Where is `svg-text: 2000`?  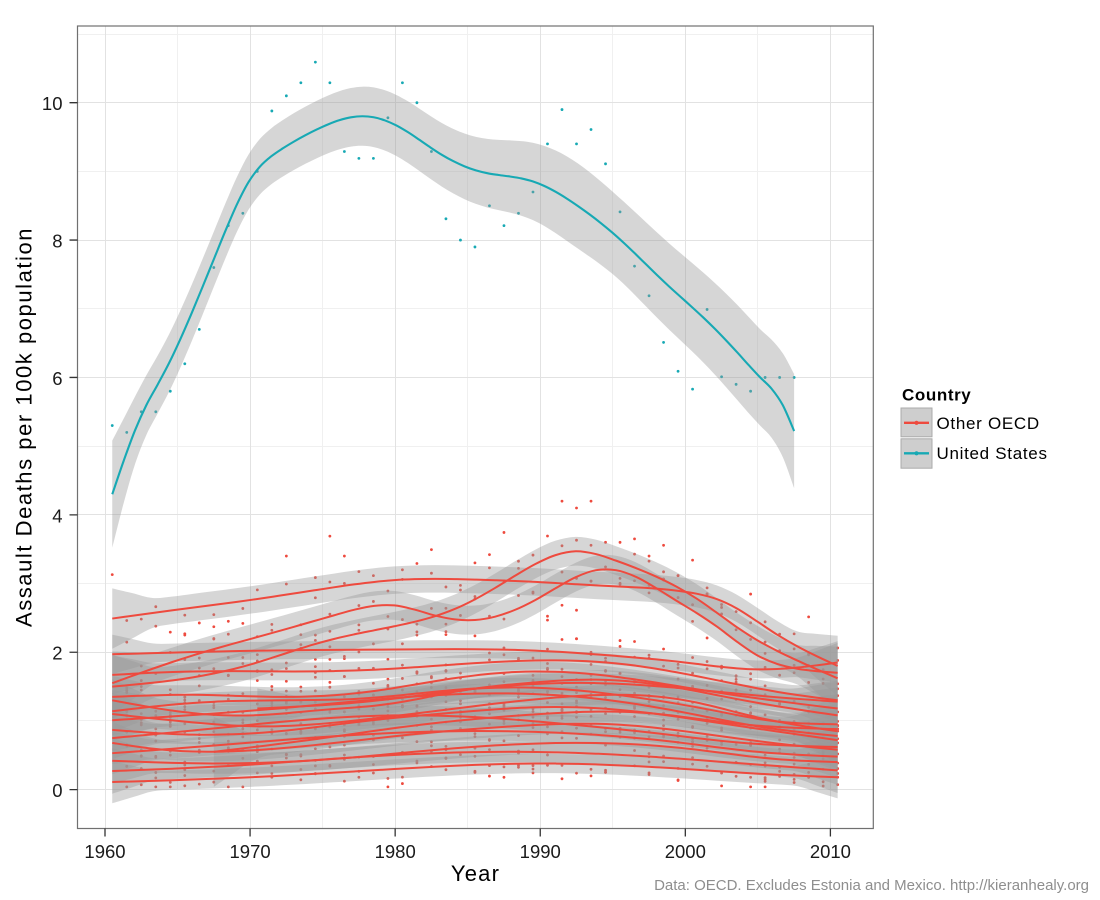 svg-text: 2000 is located at coordinates (685, 851).